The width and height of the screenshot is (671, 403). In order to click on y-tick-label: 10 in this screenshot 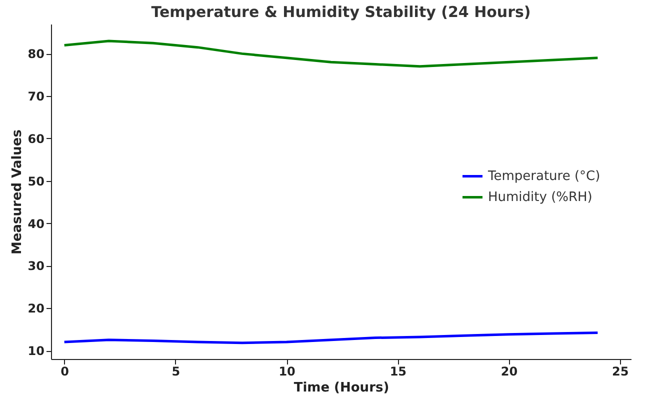, I will do `click(36, 351)`.